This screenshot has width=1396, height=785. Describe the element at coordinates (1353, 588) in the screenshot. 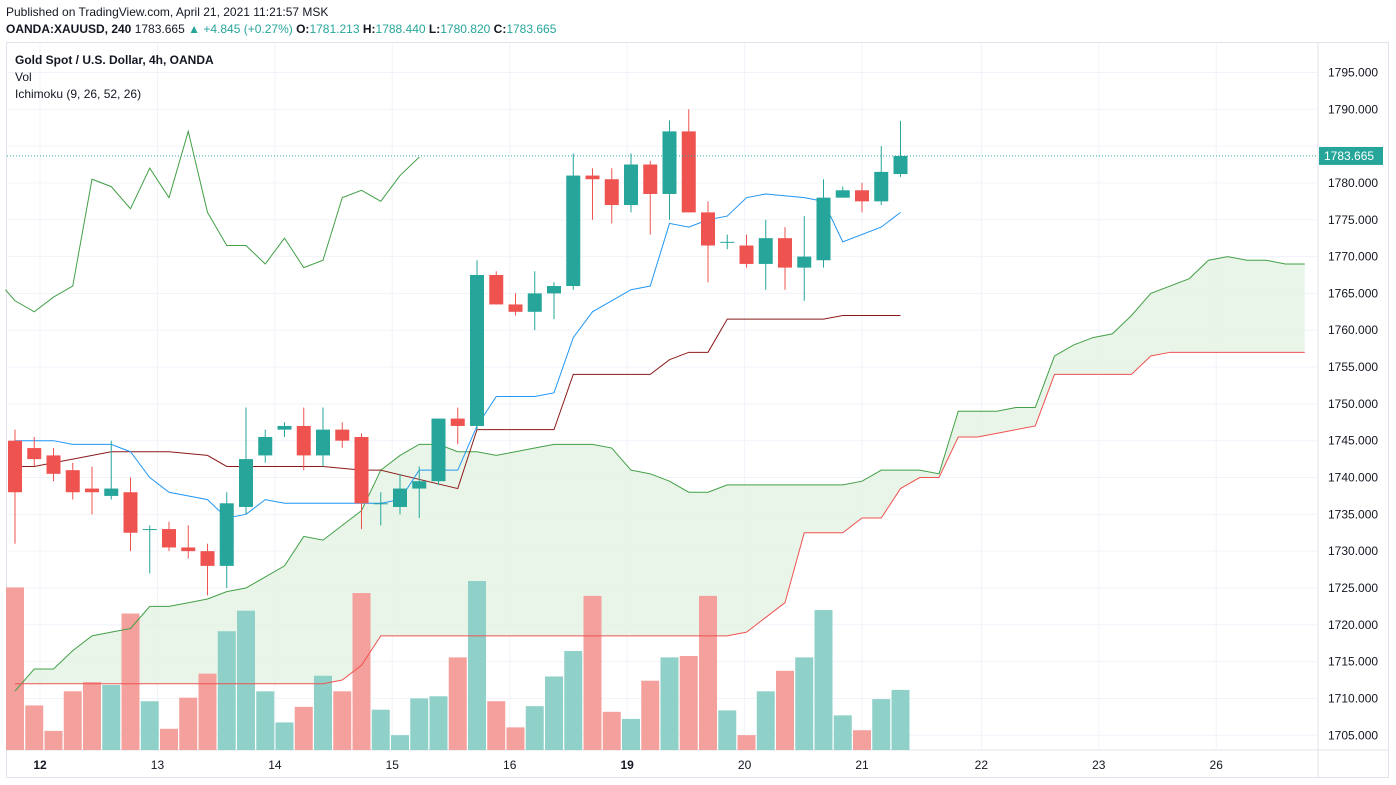

I see `y-tick-label: 1725.000` at that location.